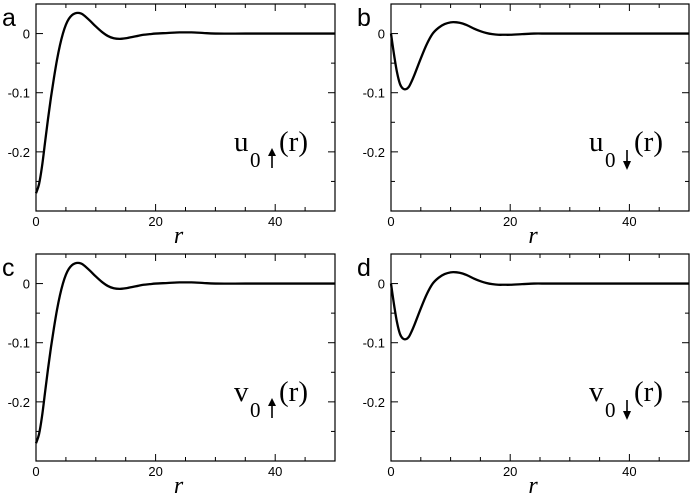  Describe the element at coordinates (364, 18) in the screenshot. I see `panel-letter: b` at that location.